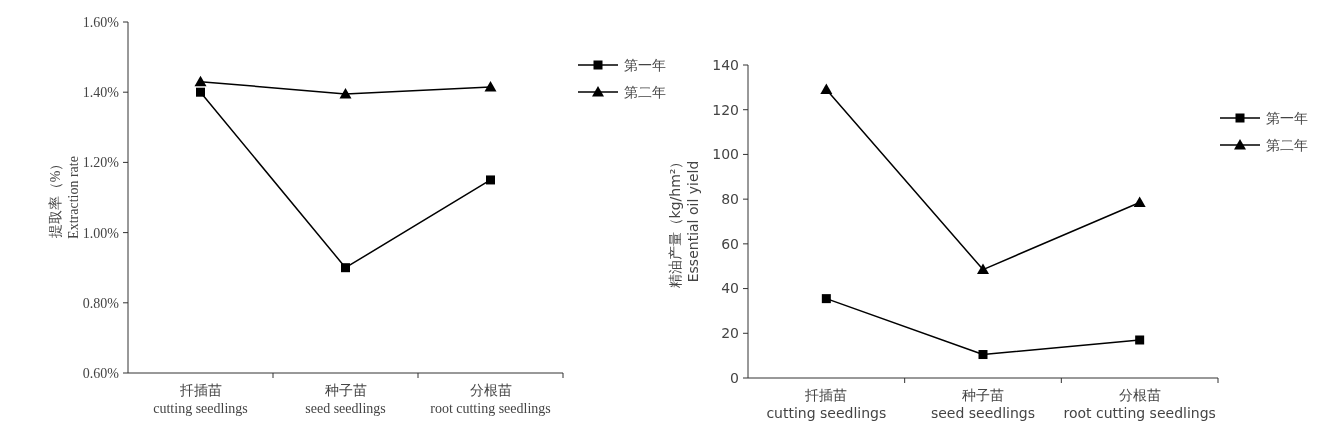 This screenshot has height=439, width=1341. What do you see at coordinates (101, 93) in the screenshot?
I see `y-tick-label: 1.40%` at bounding box center [101, 93].